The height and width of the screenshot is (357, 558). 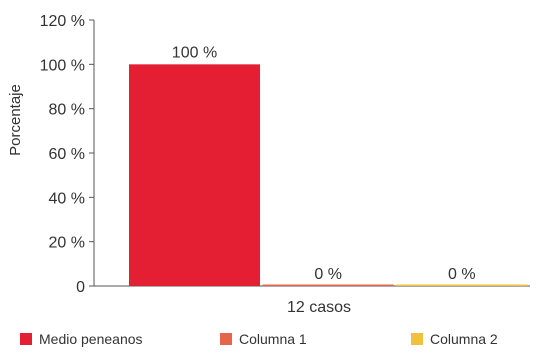 What do you see at coordinates (91, 339) in the screenshot?
I see `legend-label: Medio peneanos` at bounding box center [91, 339].